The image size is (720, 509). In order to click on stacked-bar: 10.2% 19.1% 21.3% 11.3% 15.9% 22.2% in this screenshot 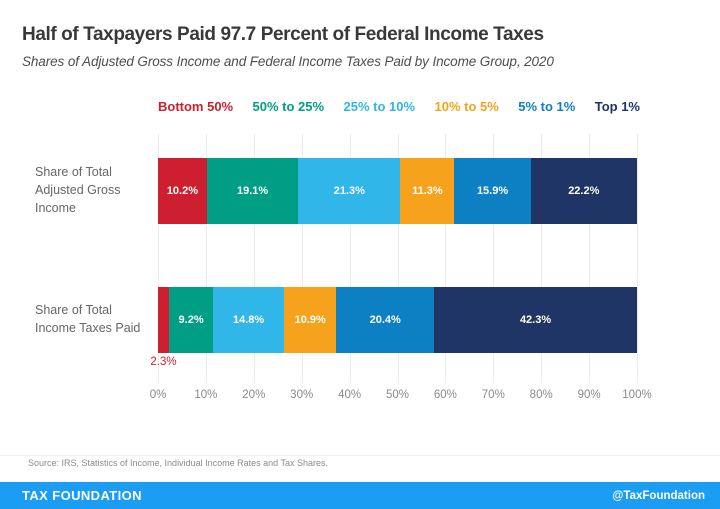, I will do `click(397, 191)`.